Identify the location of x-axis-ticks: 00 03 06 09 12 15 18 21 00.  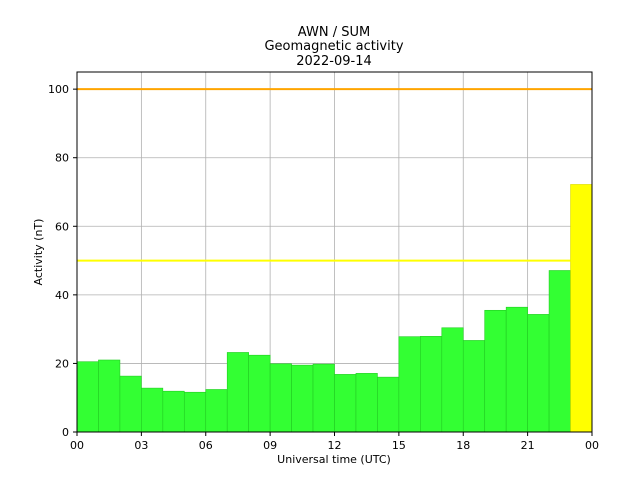
(334, 442).